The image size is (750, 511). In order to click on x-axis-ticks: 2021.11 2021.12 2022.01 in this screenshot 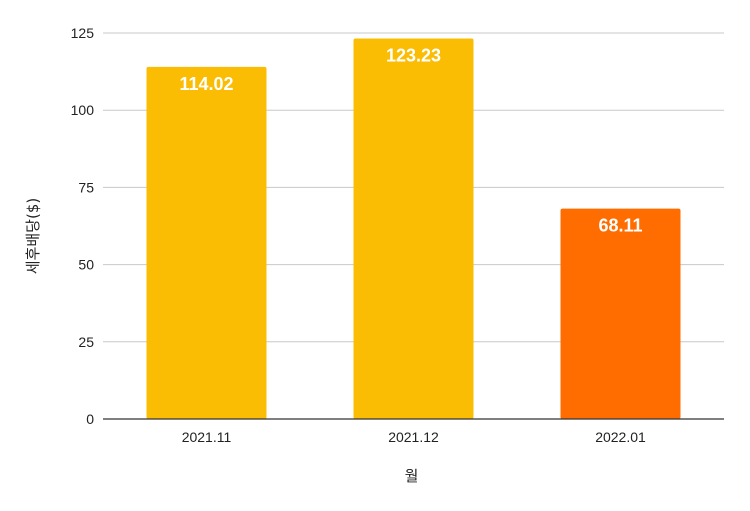, I will do `click(414, 437)`.